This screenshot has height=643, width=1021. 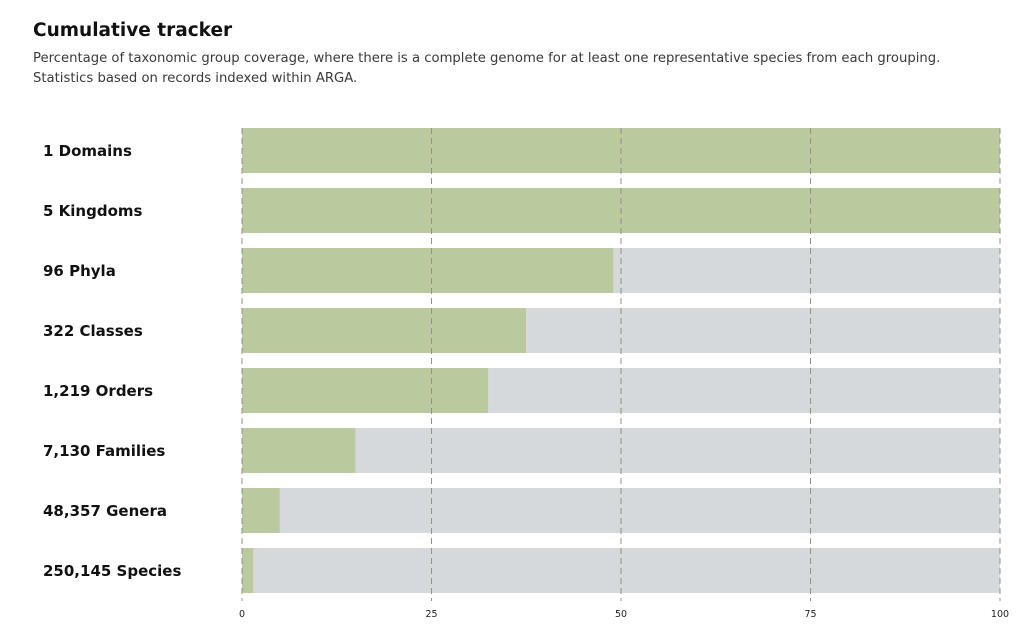 What do you see at coordinates (112, 570) in the screenshot?
I see `category-label: 250,145 Species` at bounding box center [112, 570].